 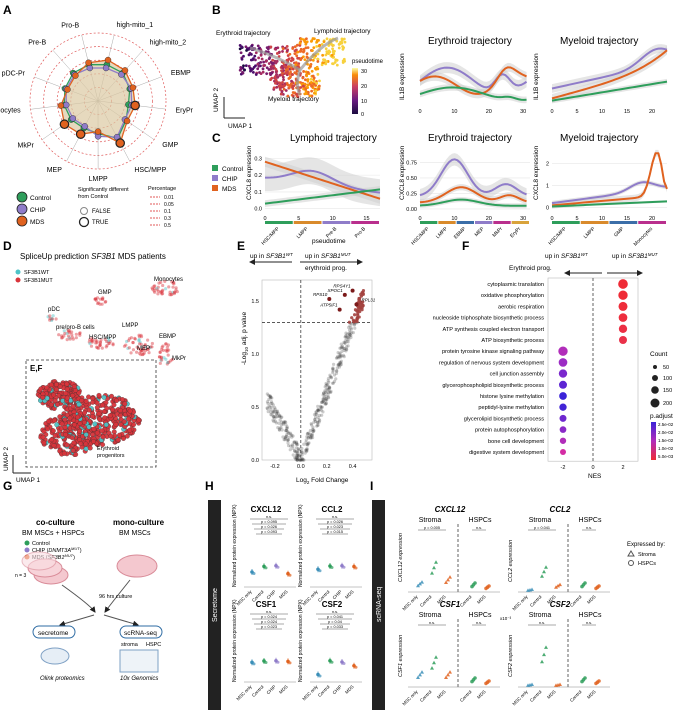 I want to click on e-y-tick: 0.5, so click(x=255, y=408).